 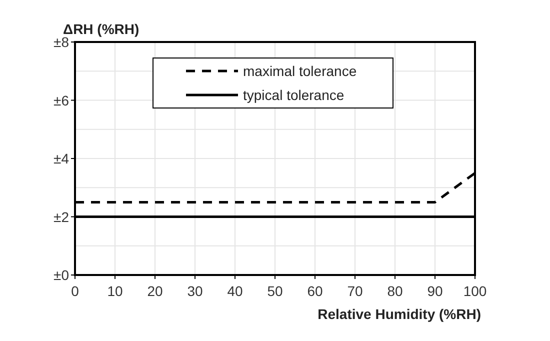 What do you see at coordinates (115, 291) in the screenshot?
I see `x-tick-label: 10` at bounding box center [115, 291].